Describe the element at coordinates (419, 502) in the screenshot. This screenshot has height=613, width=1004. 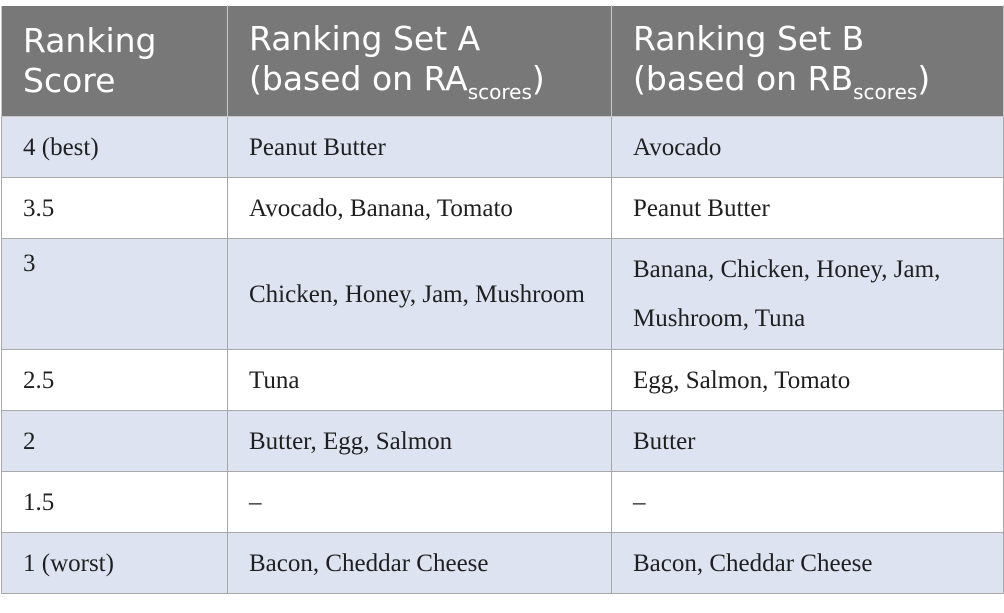
I see `set-a-cell: –` at that location.